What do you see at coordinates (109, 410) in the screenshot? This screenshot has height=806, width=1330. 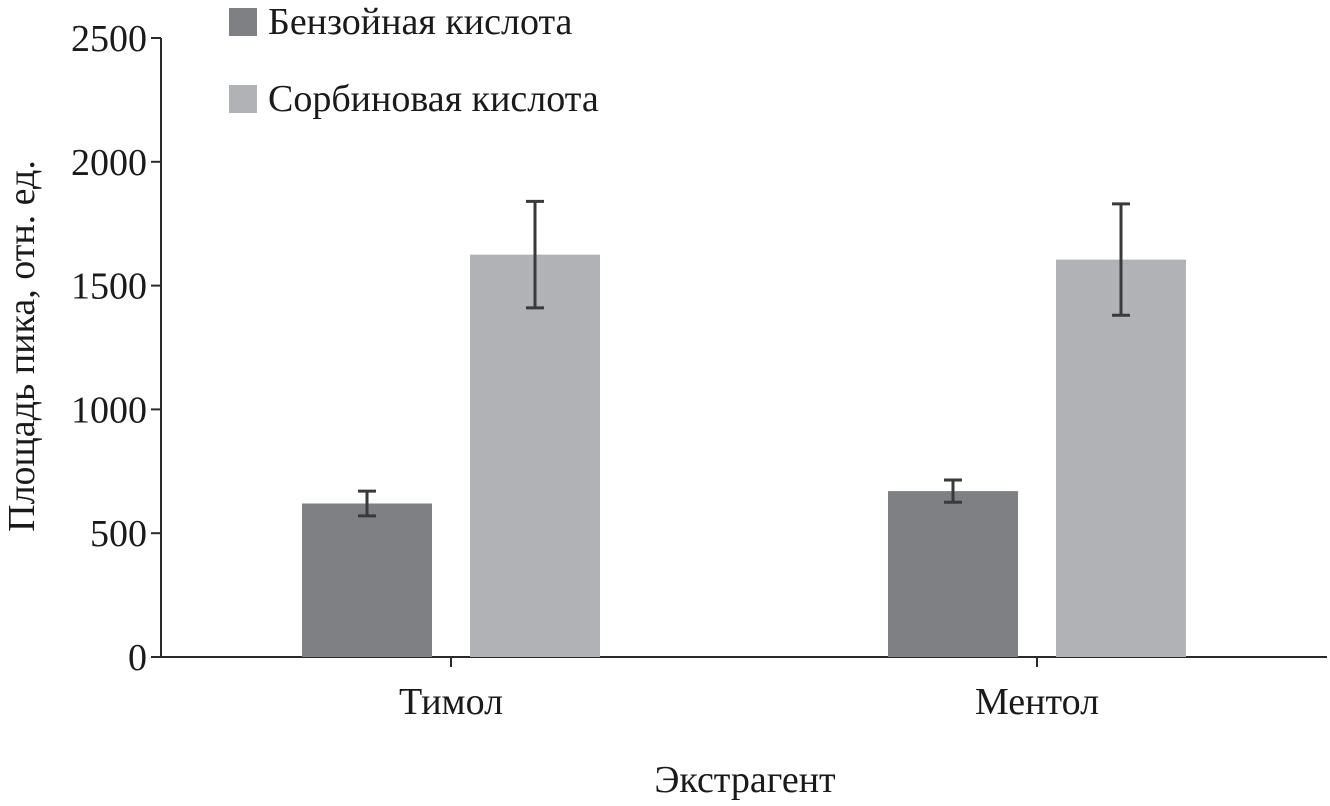 I see `y-tick-label: 1000` at bounding box center [109, 410].